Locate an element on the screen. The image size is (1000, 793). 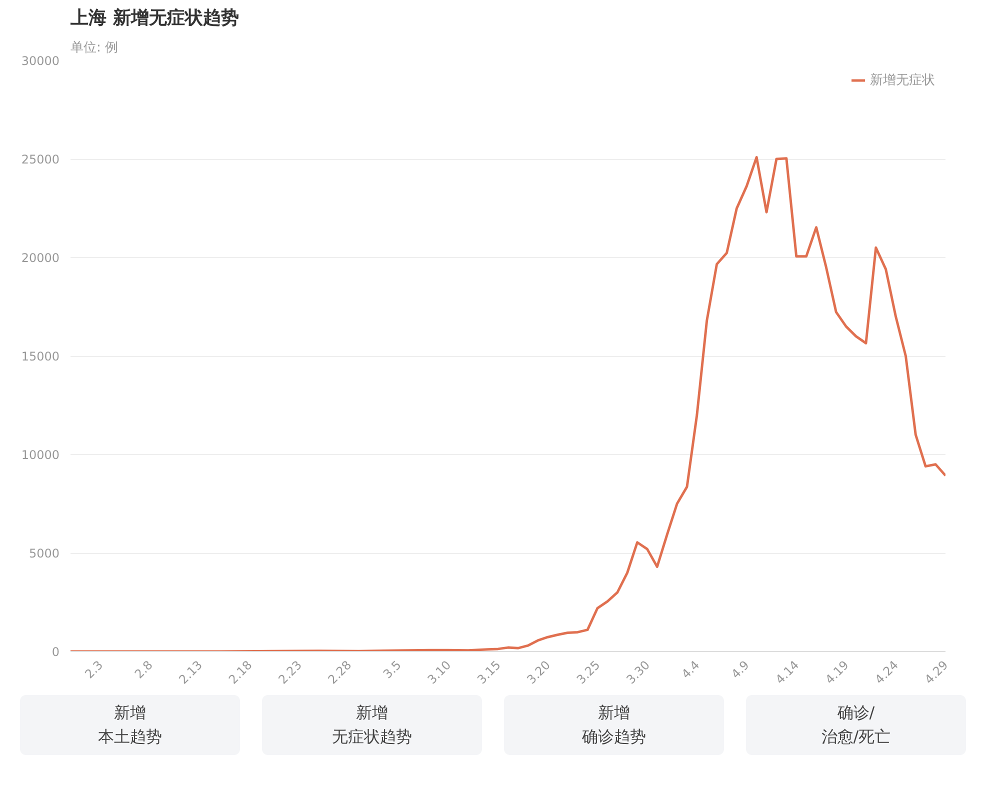
x-tick-label: 4.9 is located at coordinates (740, 670).